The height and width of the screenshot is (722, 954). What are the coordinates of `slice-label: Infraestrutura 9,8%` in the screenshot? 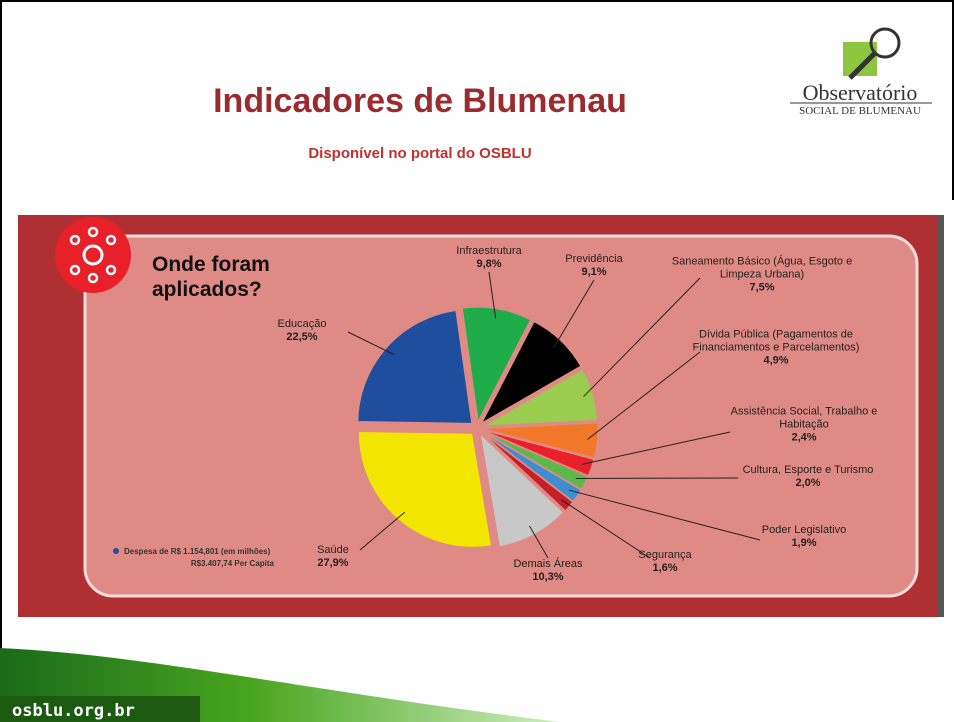 It's located at (489, 258).